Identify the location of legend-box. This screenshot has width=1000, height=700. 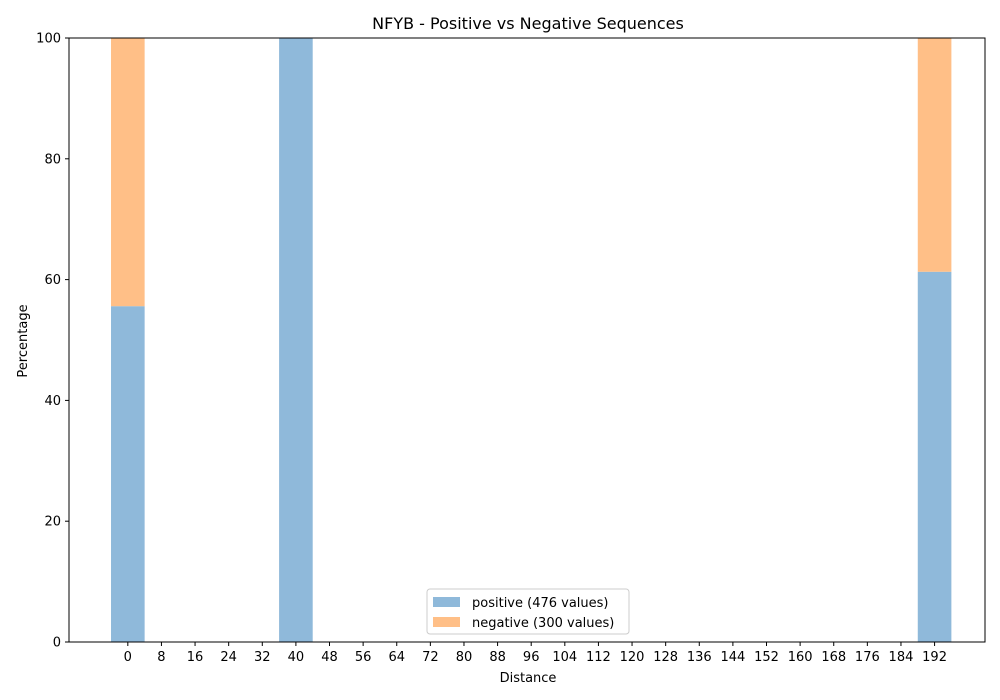
(528, 611).